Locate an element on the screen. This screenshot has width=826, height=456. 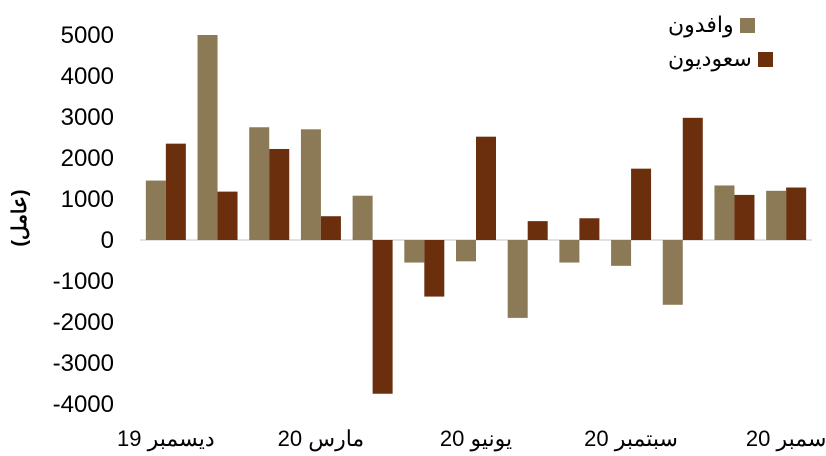
y-tick-label: 1000 is located at coordinates (87, 199).